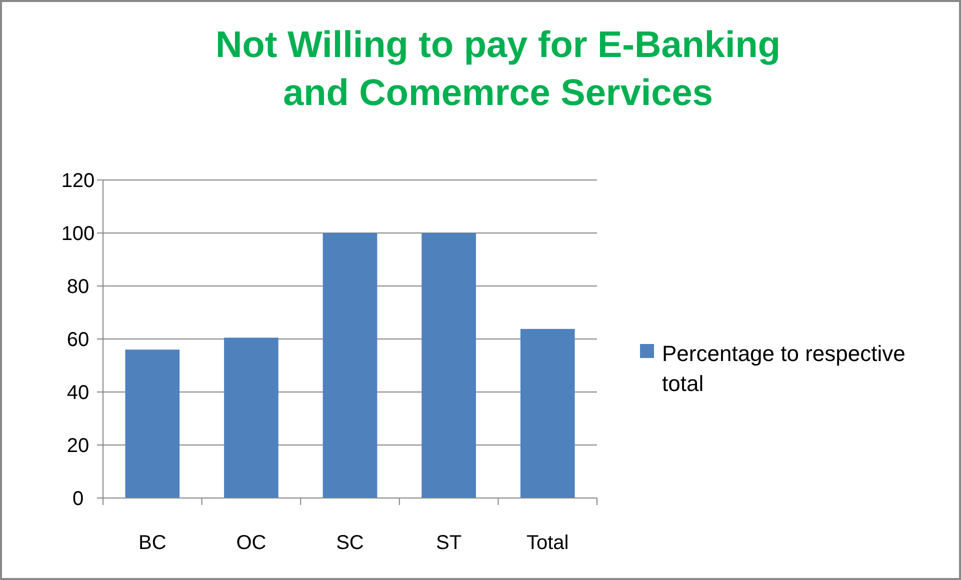 This screenshot has height=580, width=961. What do you see at coordinates (78, 393) in the screenshot?
I see `y-tick-label: 40` at bounding box center [78, 393].